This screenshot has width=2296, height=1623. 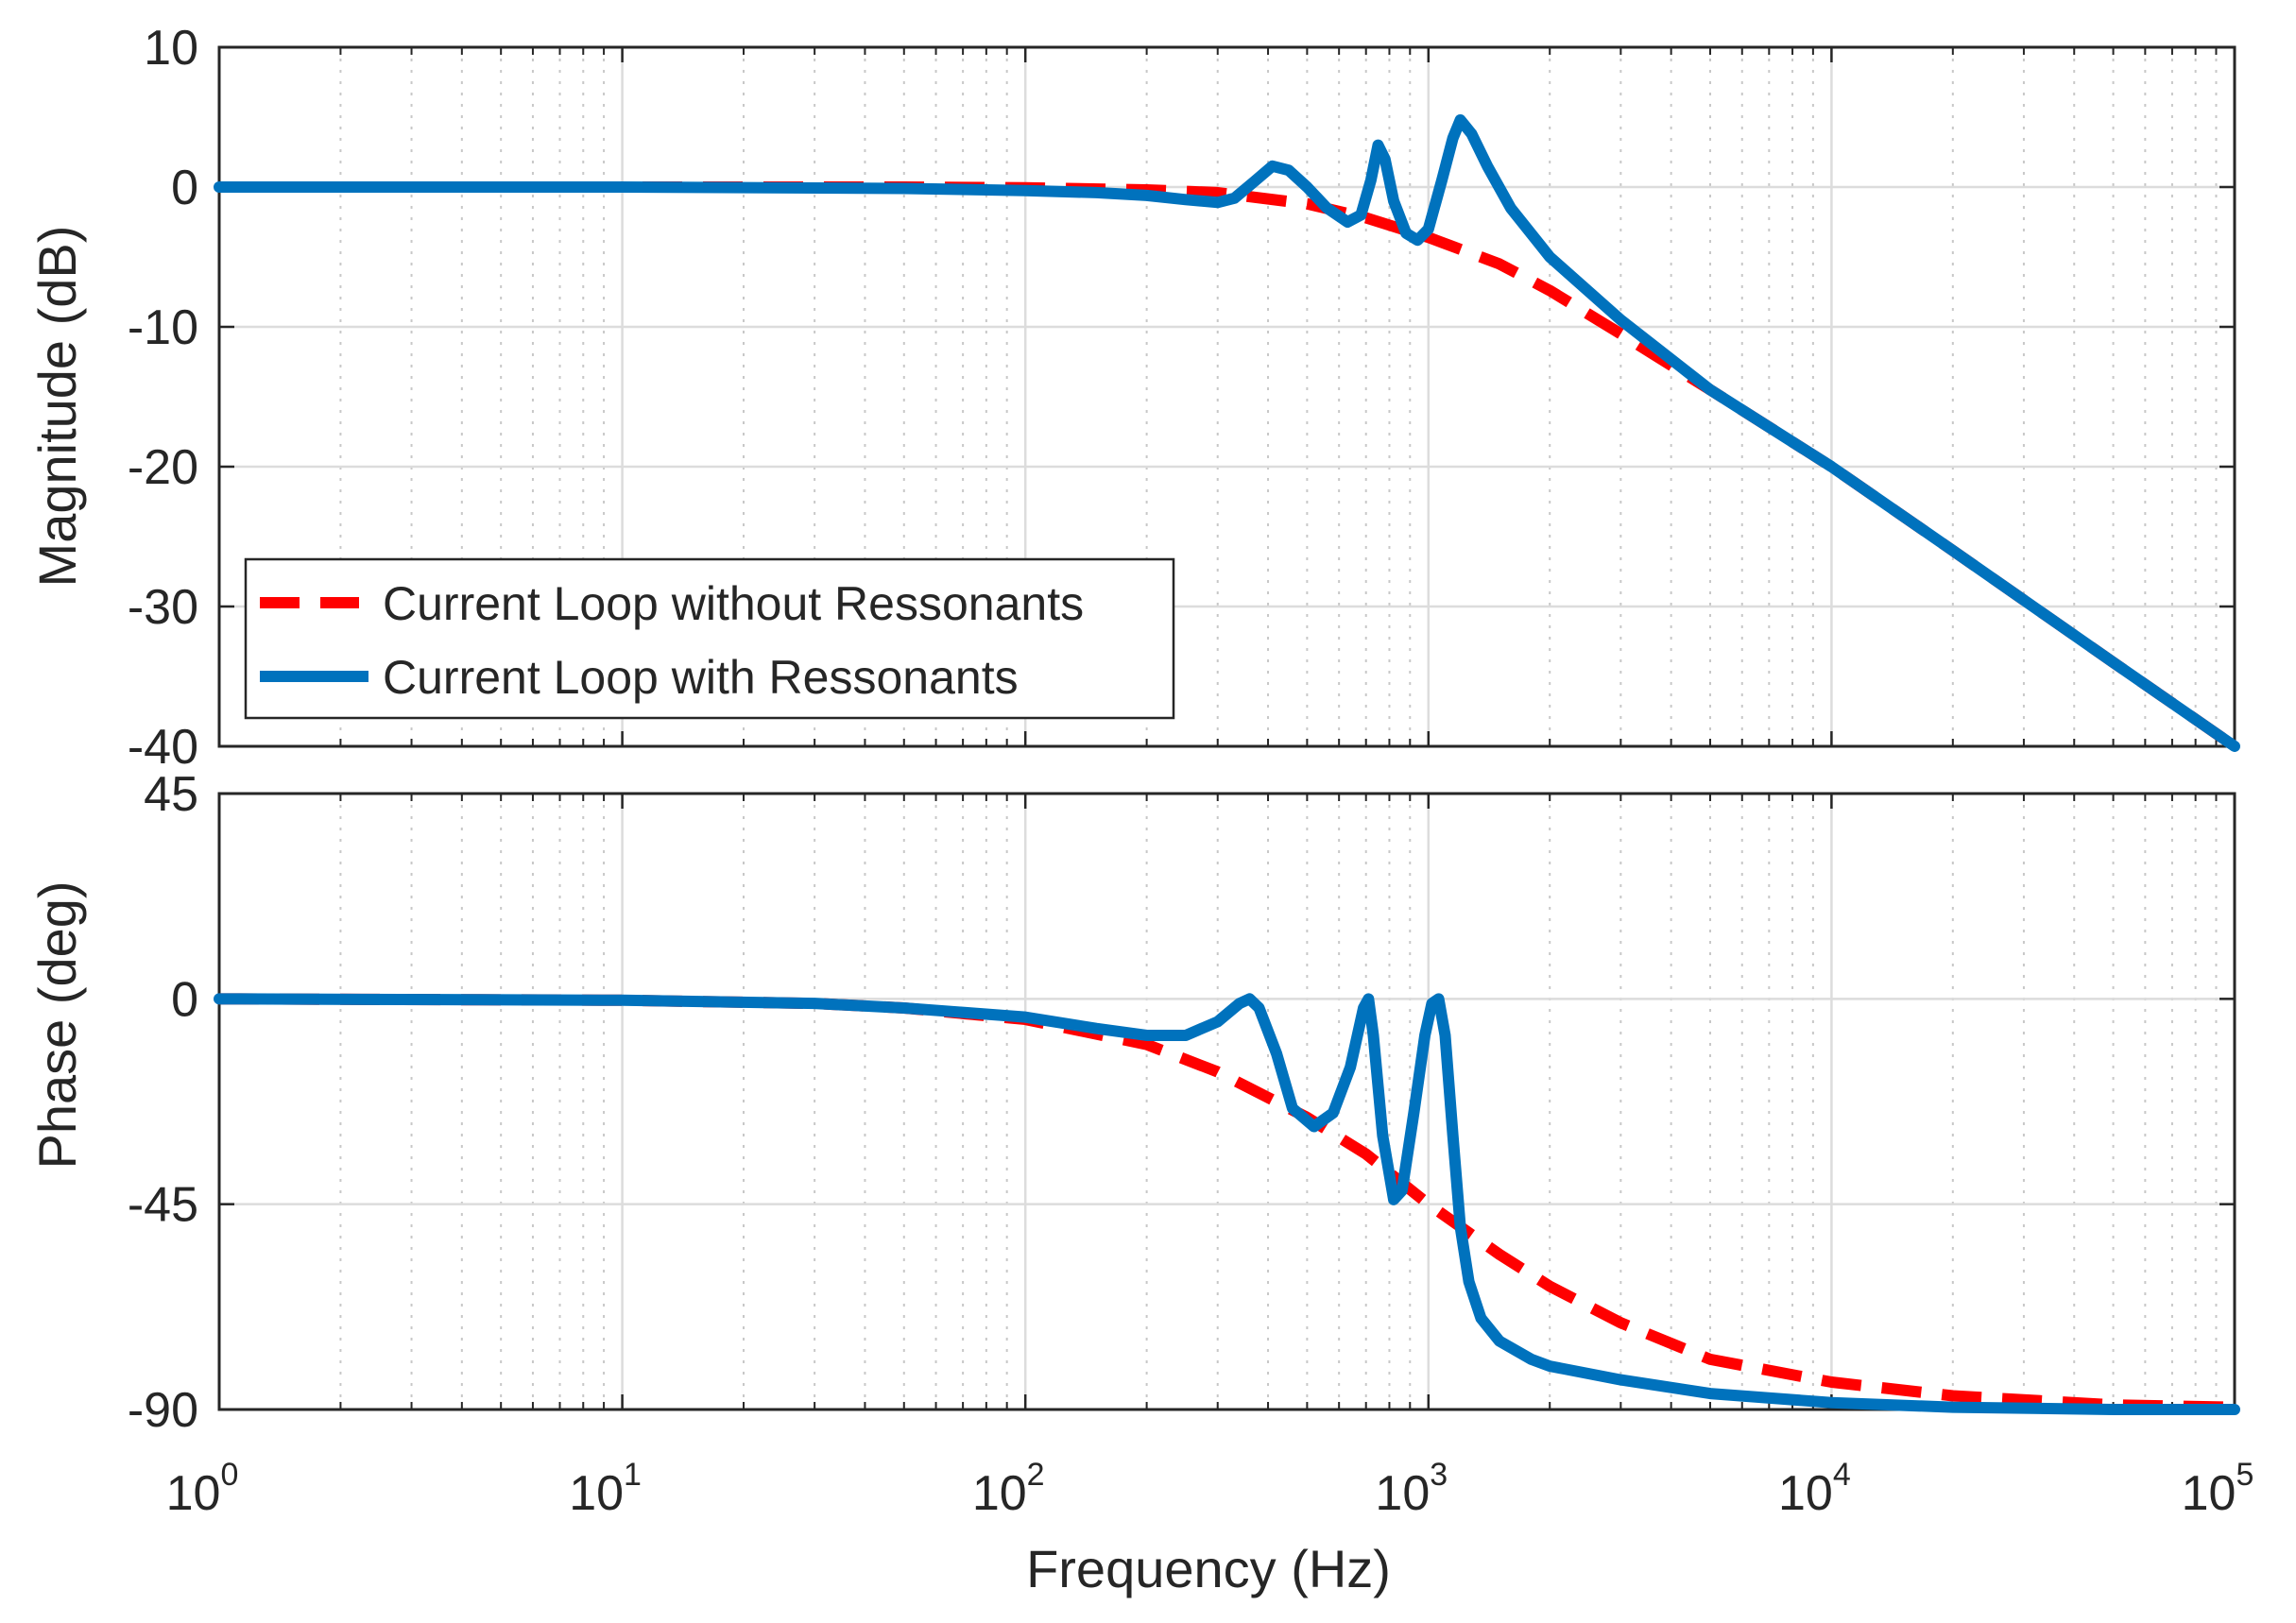 I want to click on x-tick-label: 10³, so click(x=1412, y=1489).